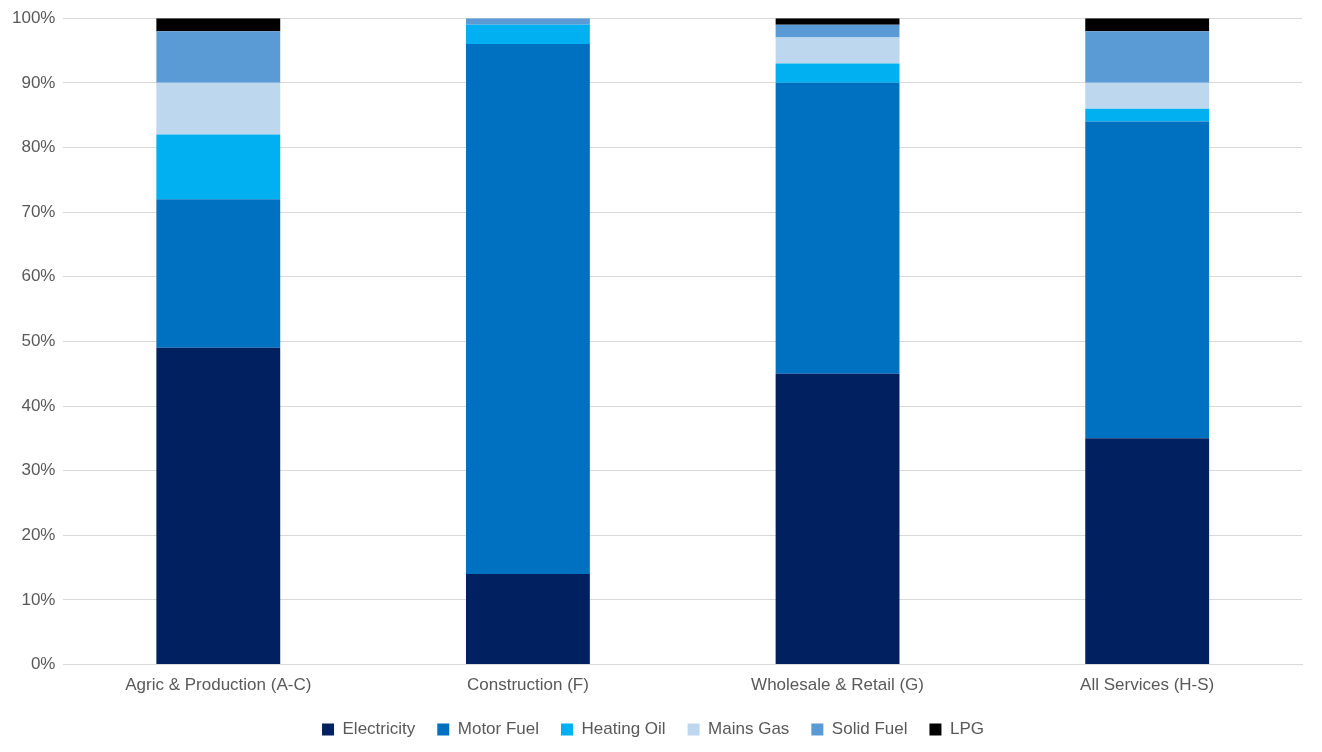  I want to click on x-tick-label: All Services (H-S), so click(1147, 685).